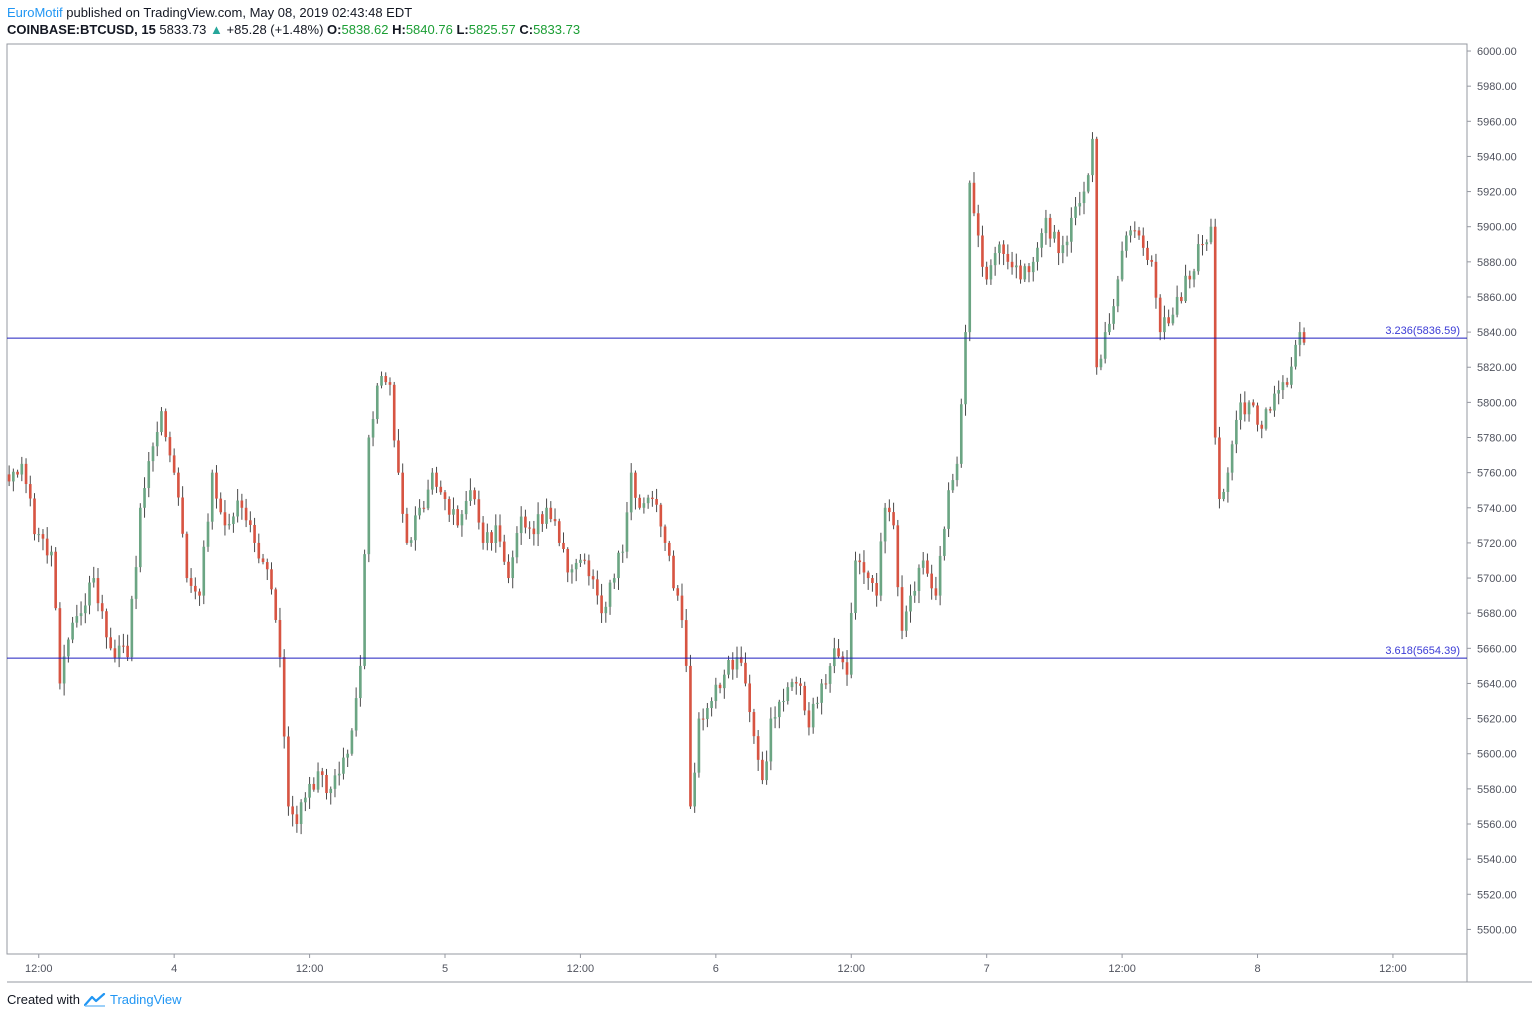 This screenshot has height=1018, width=1532. What do you see at coordinates (1497, 228) in the screenshot?
I see `price-tick-label: 5900.00` at bounding box center [1497, 228].